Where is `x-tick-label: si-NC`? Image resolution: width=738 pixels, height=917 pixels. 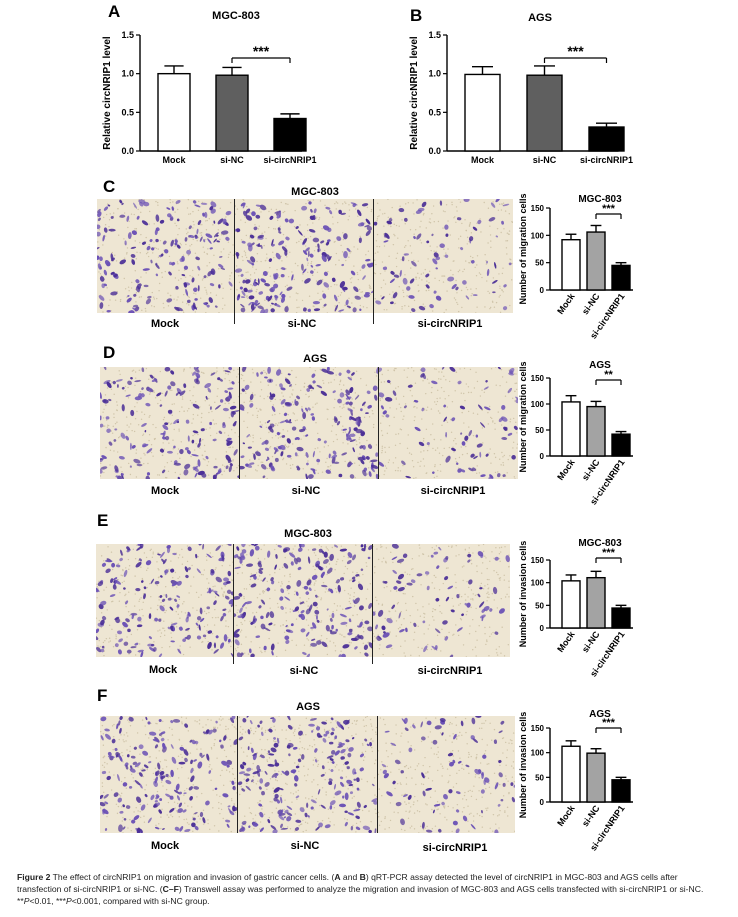 x-tick-label: si-NC is located at coordinates (591, 303).